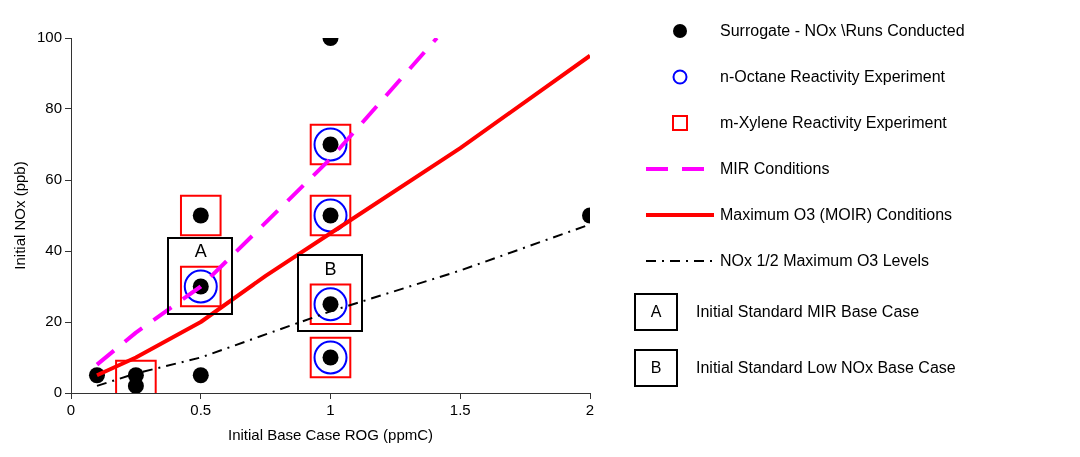  I want to click on y-tick-label: 80, so click(54, 108).